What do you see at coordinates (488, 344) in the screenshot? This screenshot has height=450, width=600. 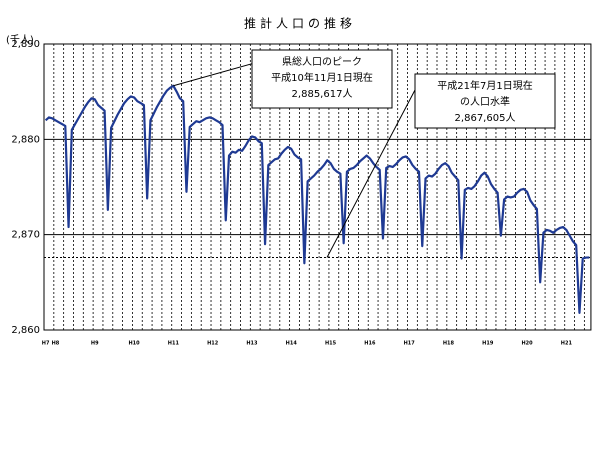 I see `x-tick-label: H19` at bounding box center [488, 344].